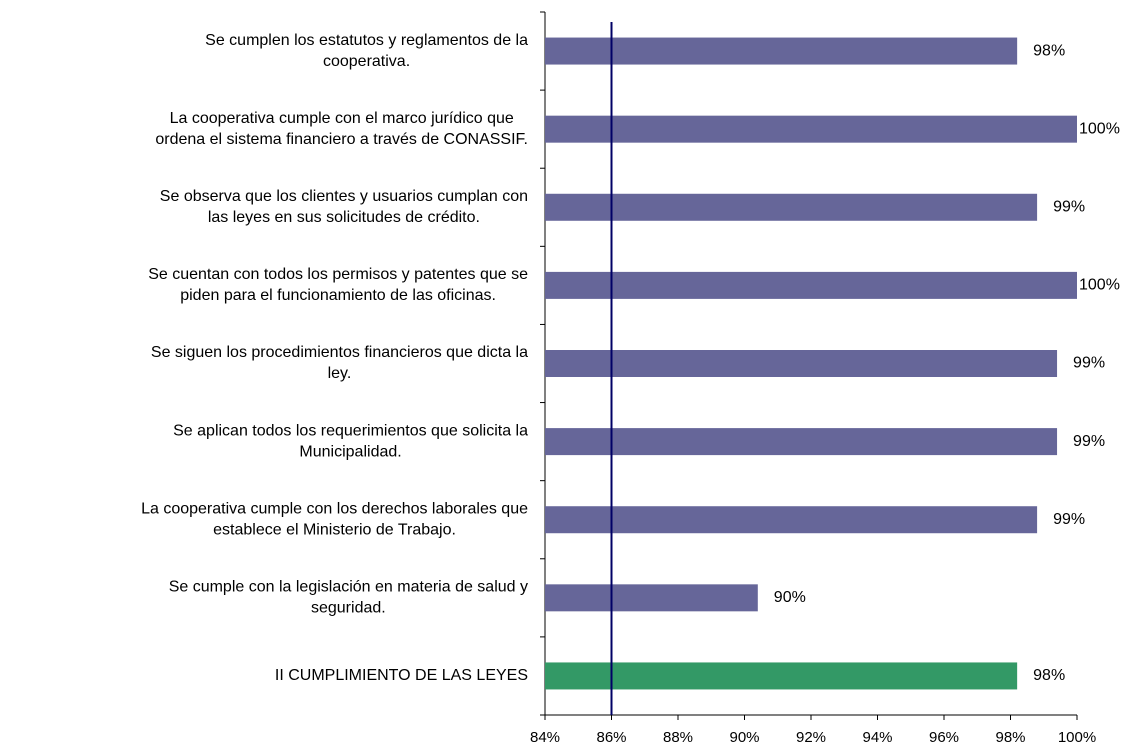 This screenshot has width=1134, height=744. What do you see at coordinates (344, 217) in the screenshot?
I see `category-label: las leyes en sus solicitudes de crédito.` at bounding box center [344, 217].